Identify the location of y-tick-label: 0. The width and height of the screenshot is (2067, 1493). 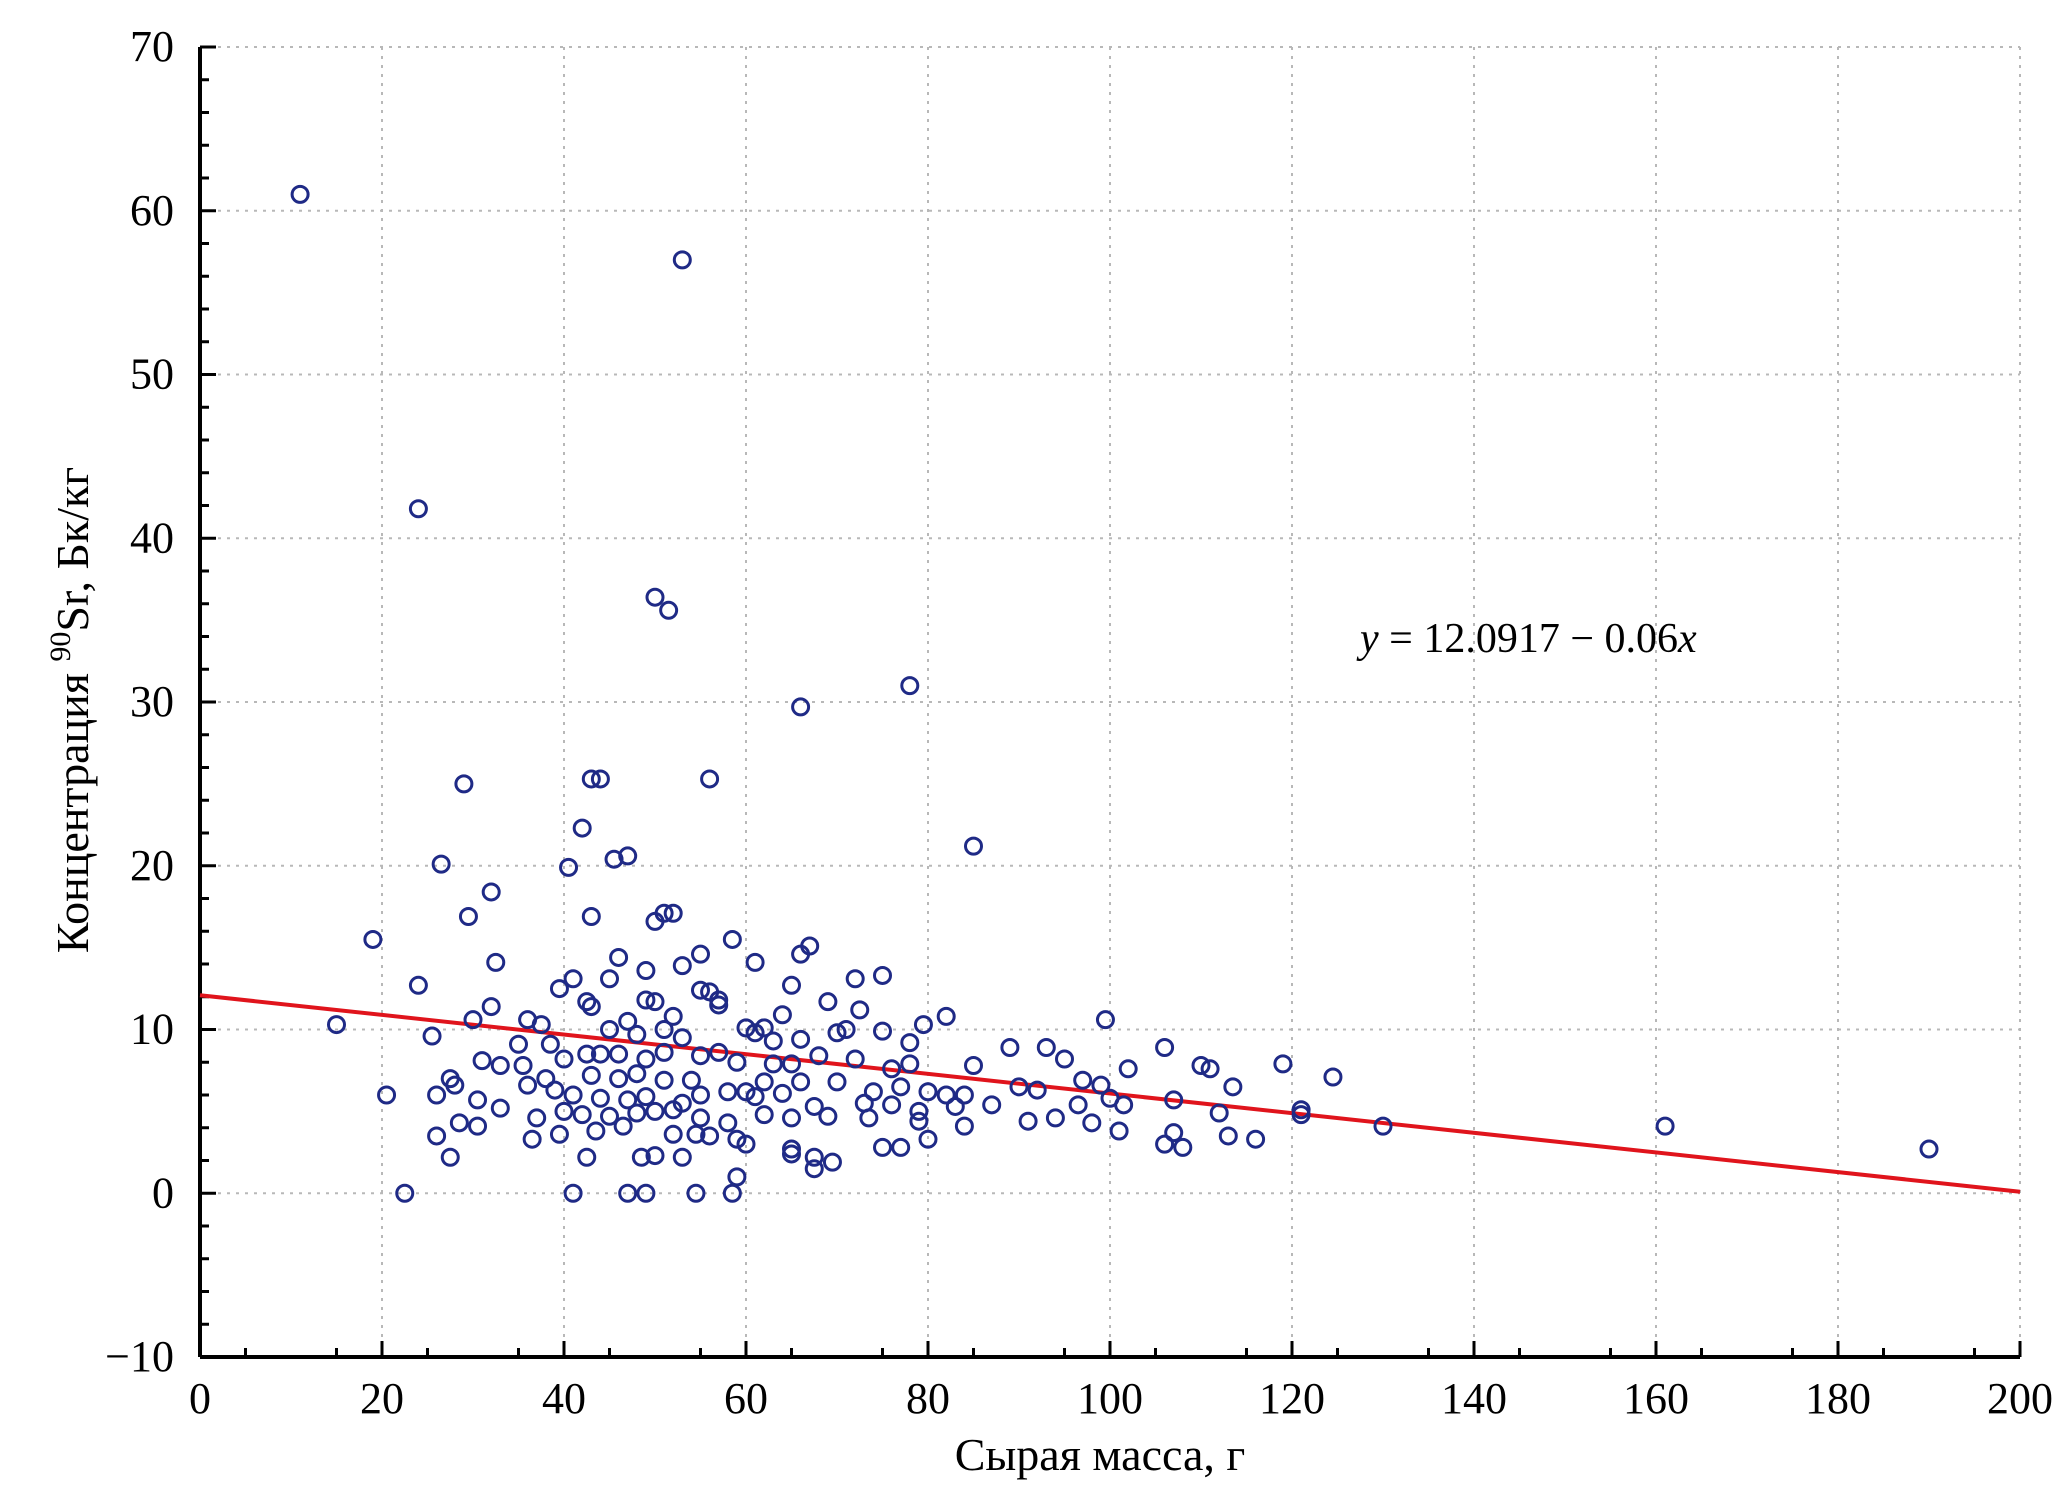
(163, 1192).